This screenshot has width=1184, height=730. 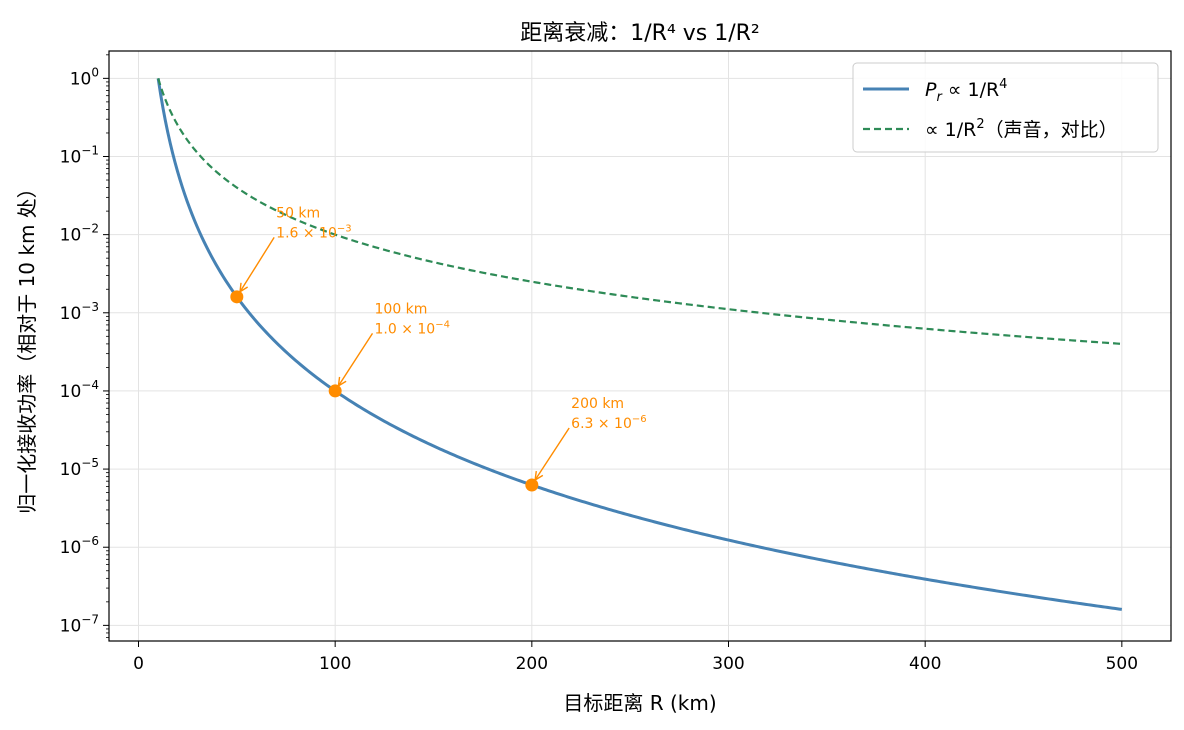 I want to click on y-tick-label: 10⁰, so click(x=84, y=77).